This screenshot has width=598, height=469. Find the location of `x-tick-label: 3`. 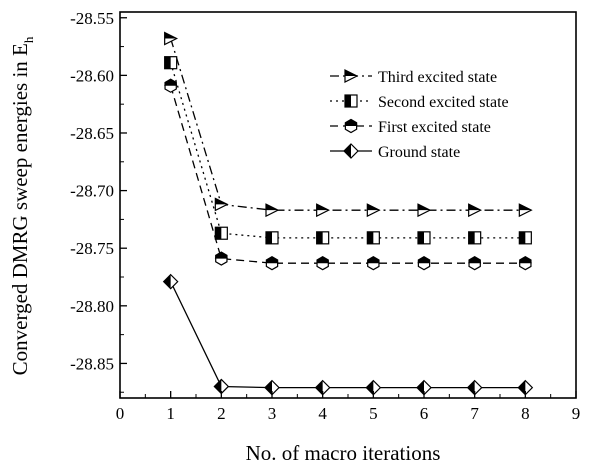

x-tick-label: 3 is located at coordinates (272, 413).